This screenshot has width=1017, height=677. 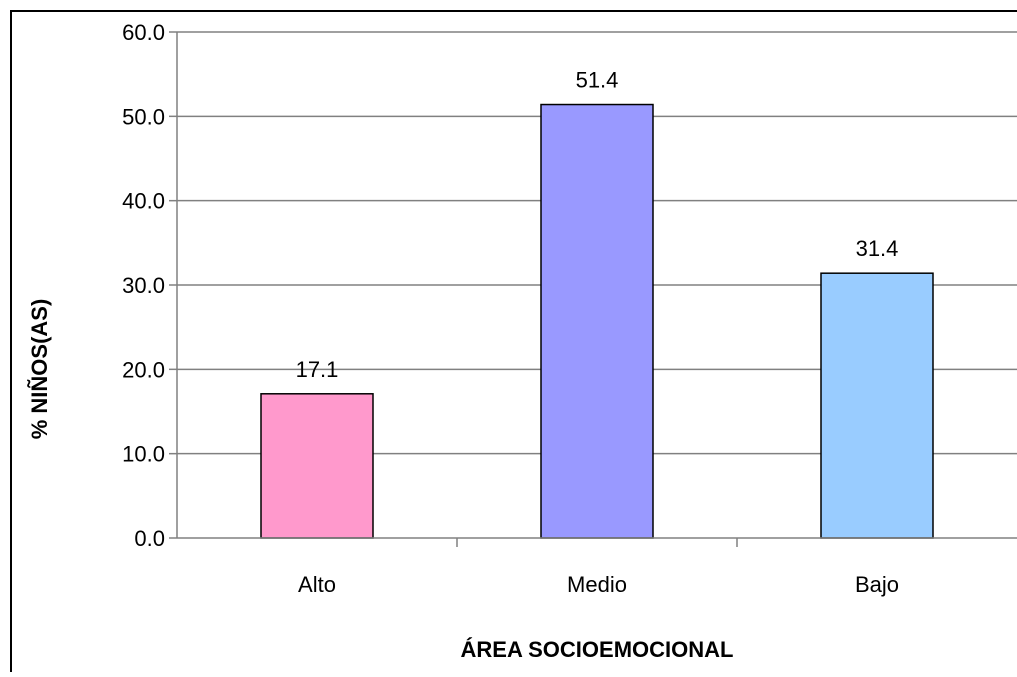 What do you see at coordinates (317, 369) in the screenshot?
I see `data-label: 17.1` at bounding box center [317, 369].